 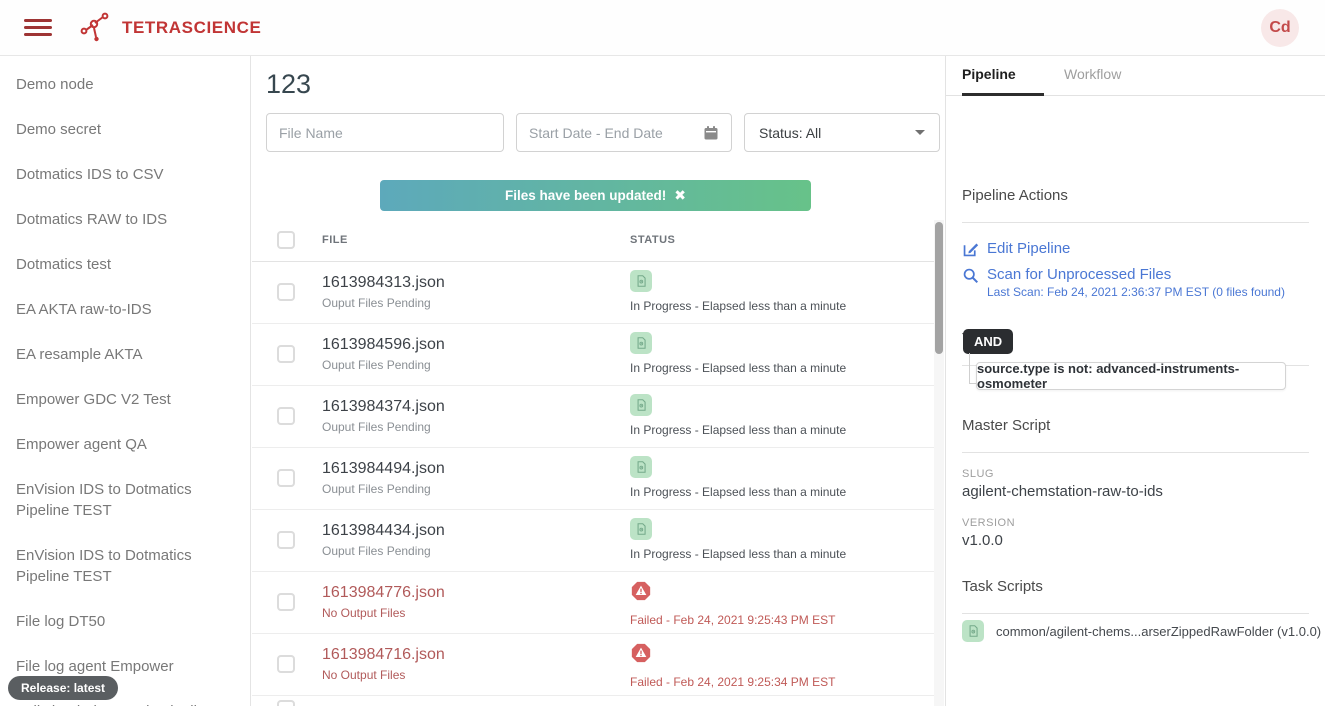 What do you see at coordinates (90, 174) in the screenshot?
I see `sidebar-item: Dotmatics IDS to CSV` at bounding box center [90, 174].